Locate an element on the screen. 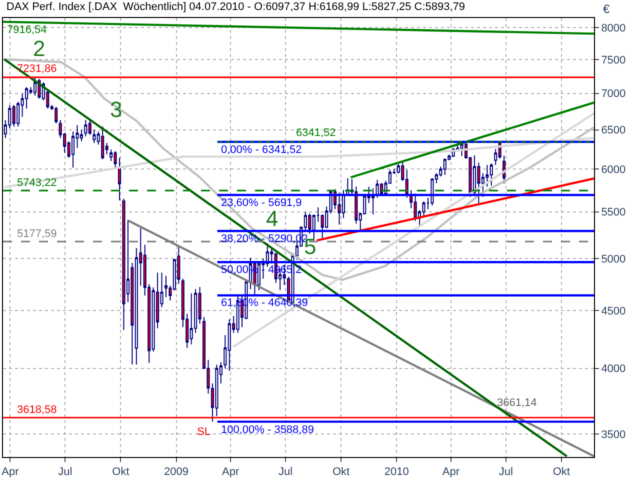  annotation: 3 is located at coordinates (116, 109).